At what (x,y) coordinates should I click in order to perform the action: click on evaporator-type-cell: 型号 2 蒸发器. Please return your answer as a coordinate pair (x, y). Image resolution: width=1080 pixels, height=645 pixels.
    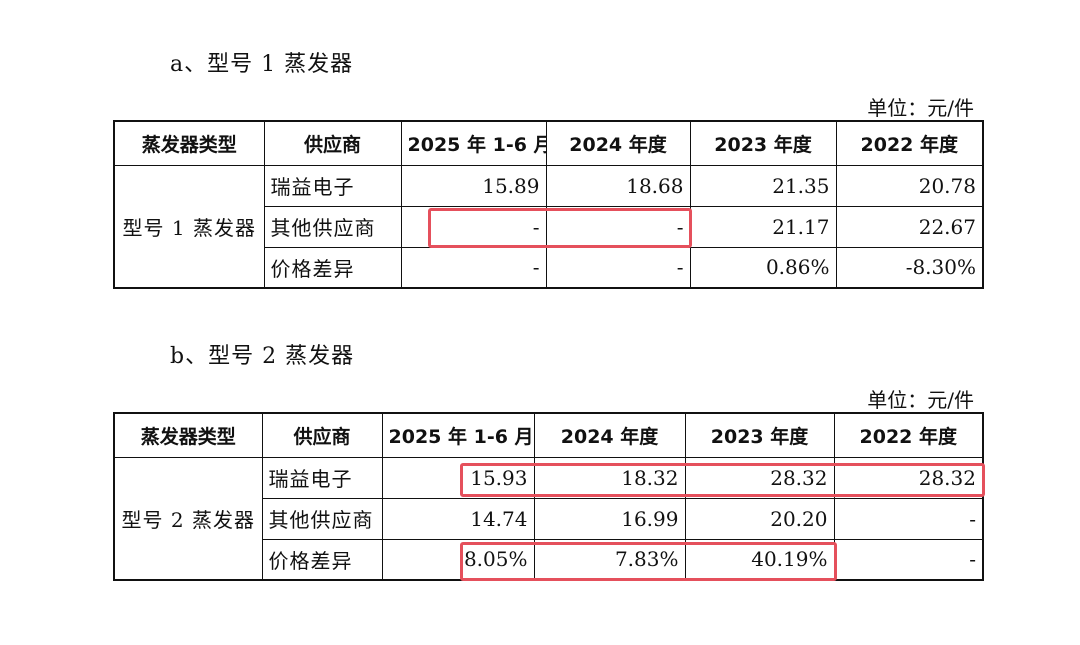
    Looking at the image, I should click on (188, 518).